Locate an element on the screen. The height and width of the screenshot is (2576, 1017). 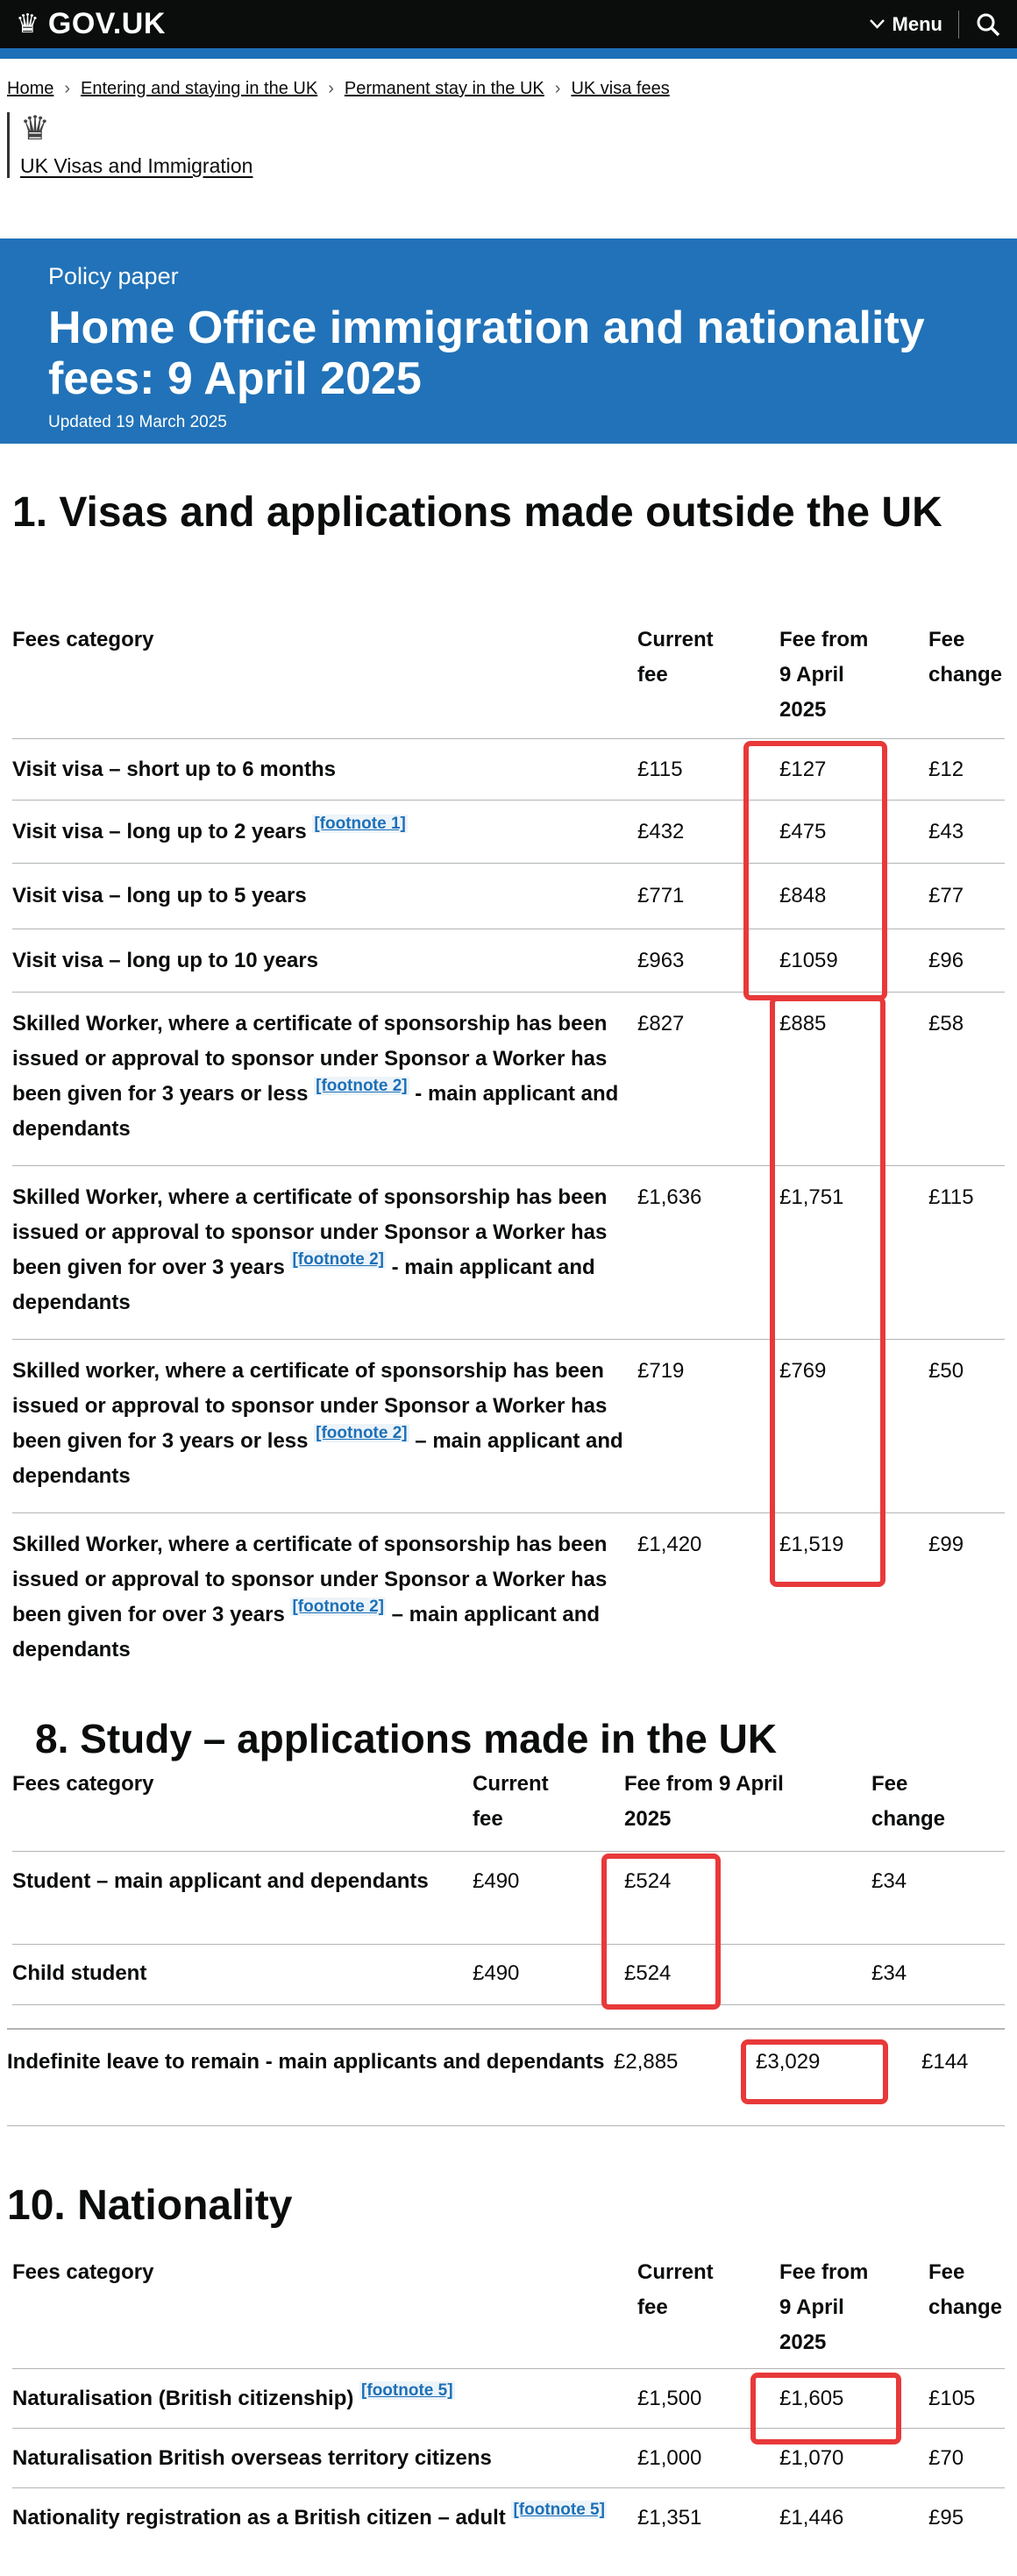
new-fee: £524 is located at coordinates (648, 1973).